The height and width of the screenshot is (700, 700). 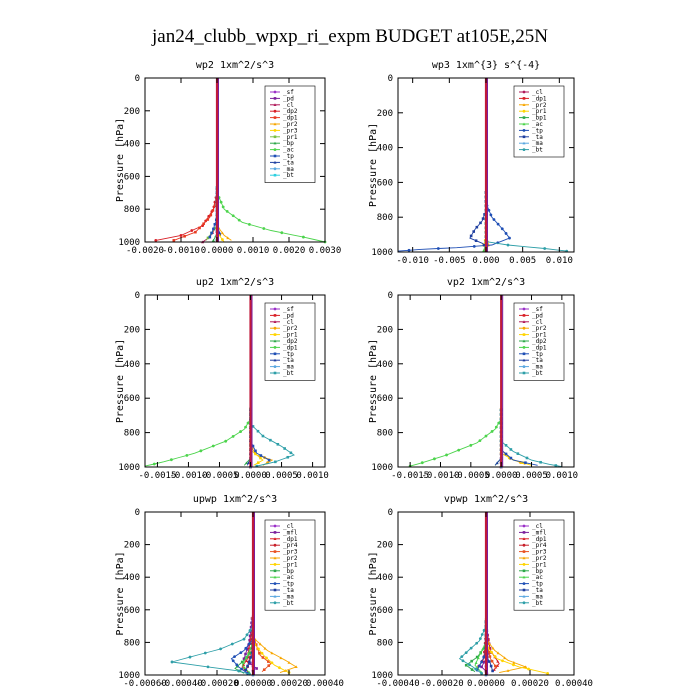 What do you see at coordinates (486, 282) in the screenshot?
I see `panel-title: vp2 1xm^2/s^3` at bounding box center [486, 282].